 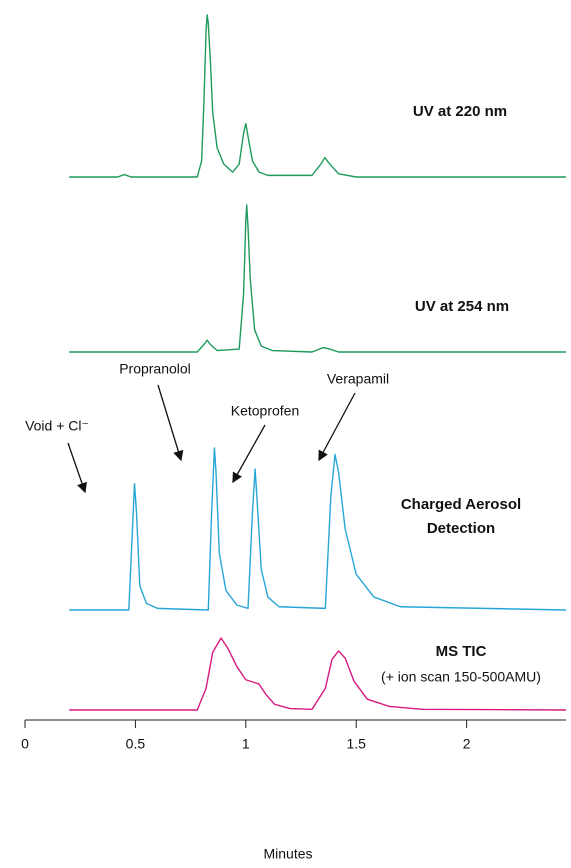 I want to click on trace-label: Charged Aerosol, so click(x=461, y=504).